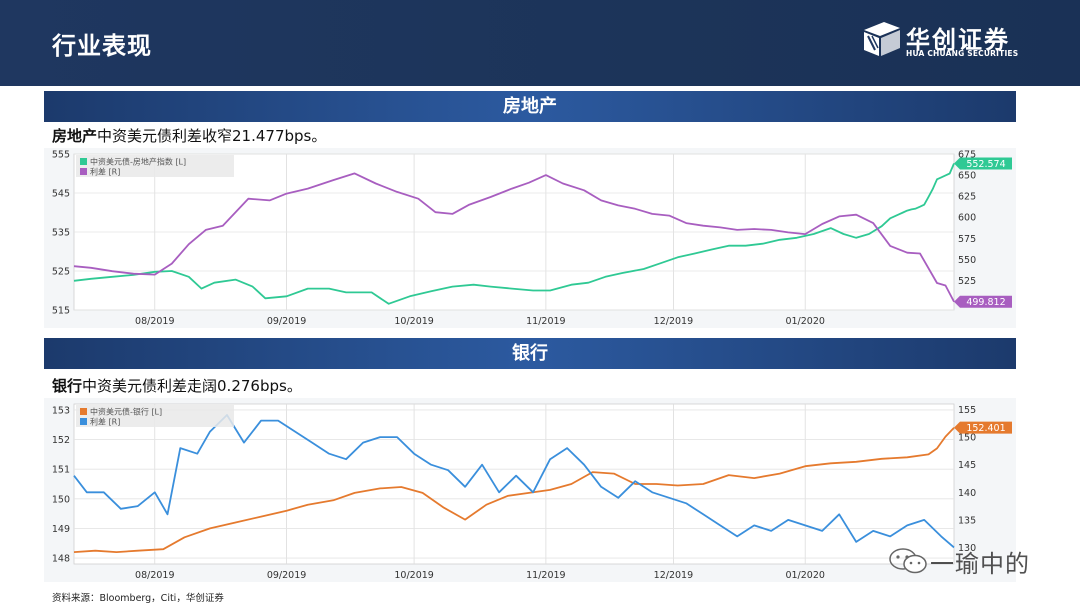 The width and height of the screenshot is (1080, 608). I want to click on series-end-label: 152.401, so click(985, 428).